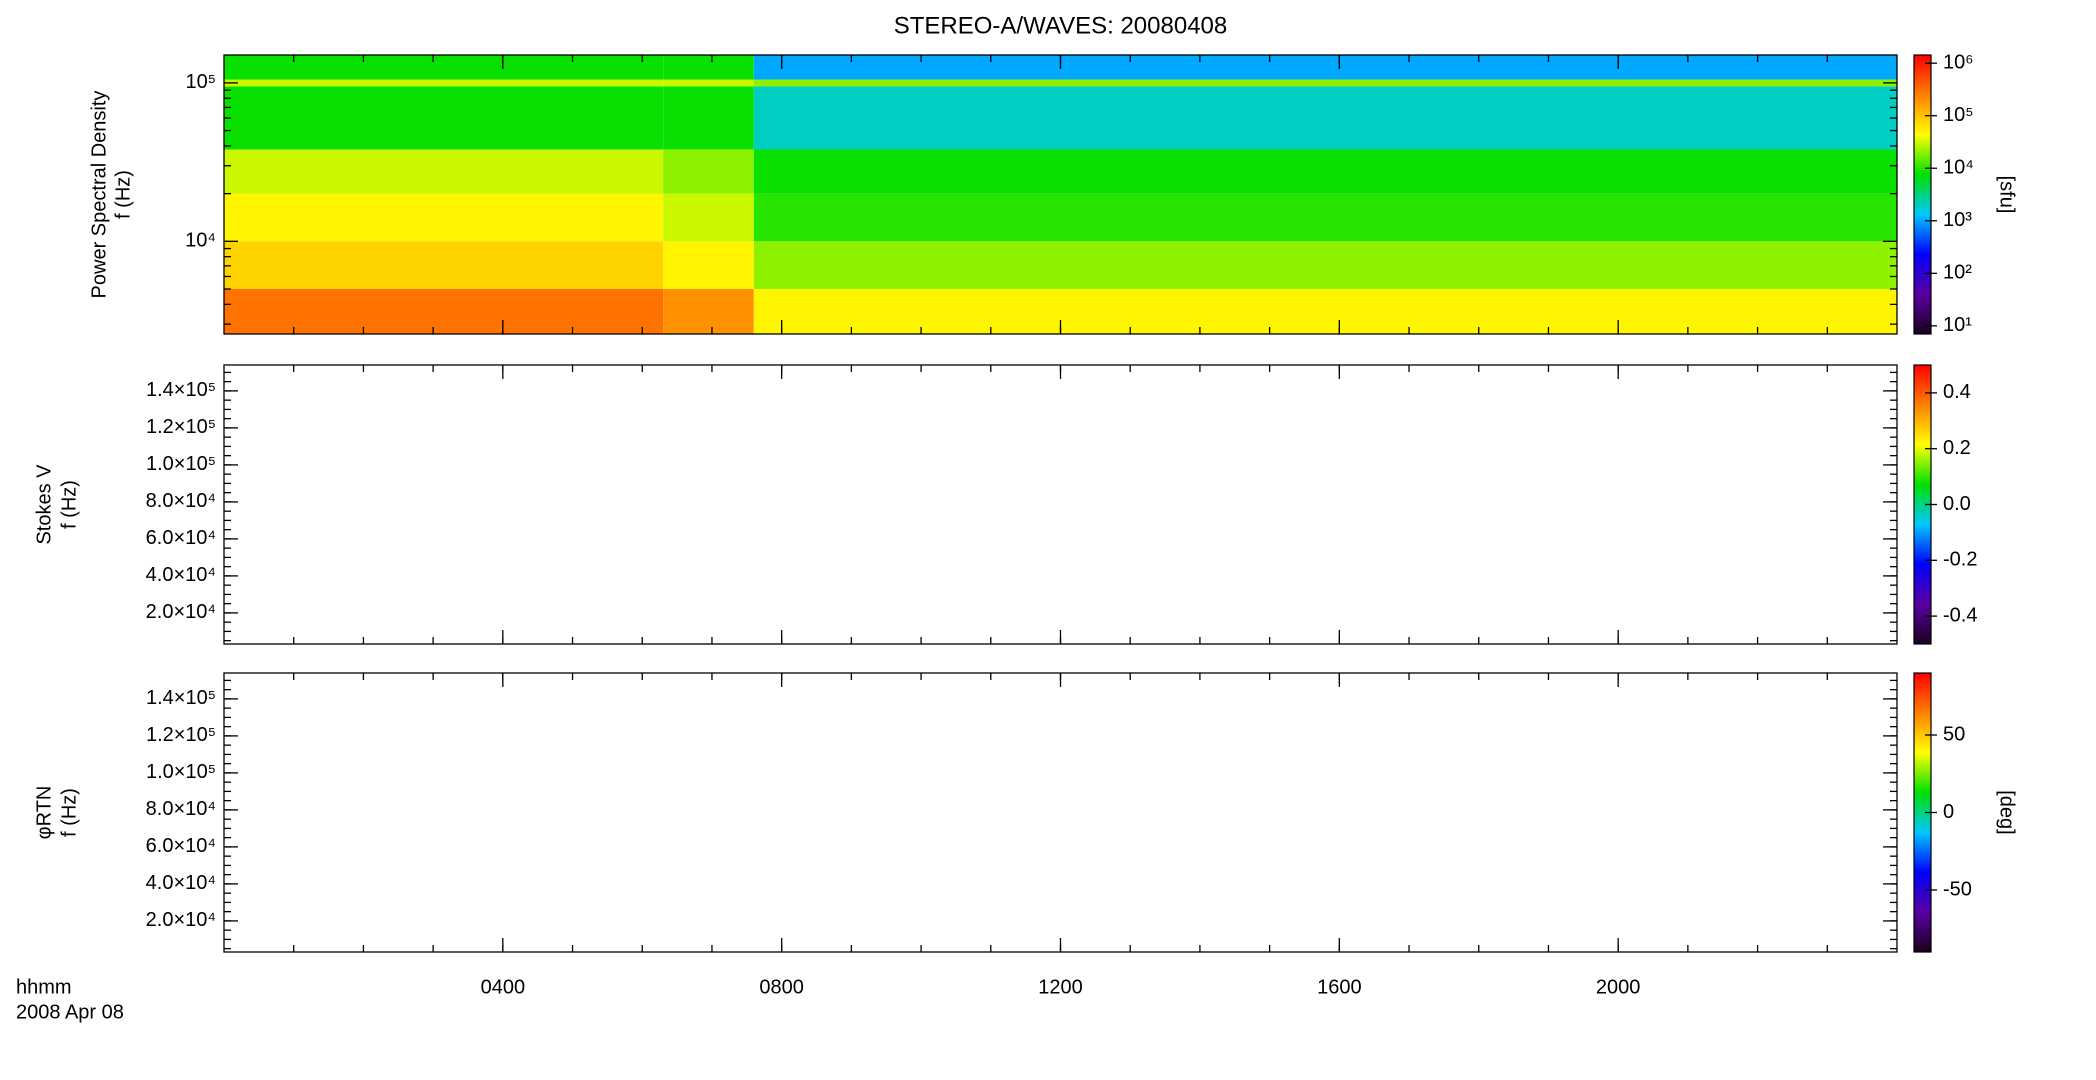 The width and height of the screenshot is (2096, 1080). Describe the element at coordinates (1060, 25) in the screenshot. I see `chart-title: STEREO-A/WAVES: 20080408` at that location.